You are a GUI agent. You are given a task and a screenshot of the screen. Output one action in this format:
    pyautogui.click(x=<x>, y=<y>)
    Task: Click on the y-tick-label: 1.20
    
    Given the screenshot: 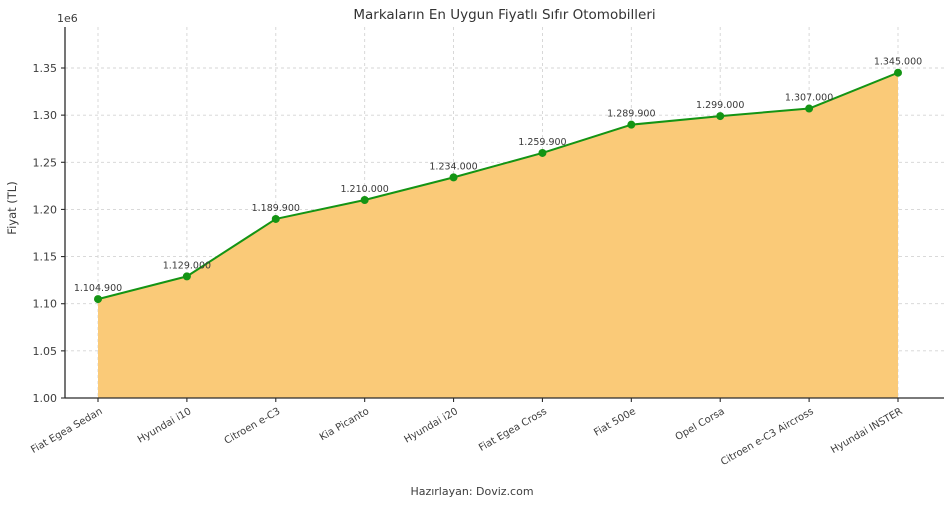 What is the action you would take?
    pyautogui.click(x=45, y=209)
    